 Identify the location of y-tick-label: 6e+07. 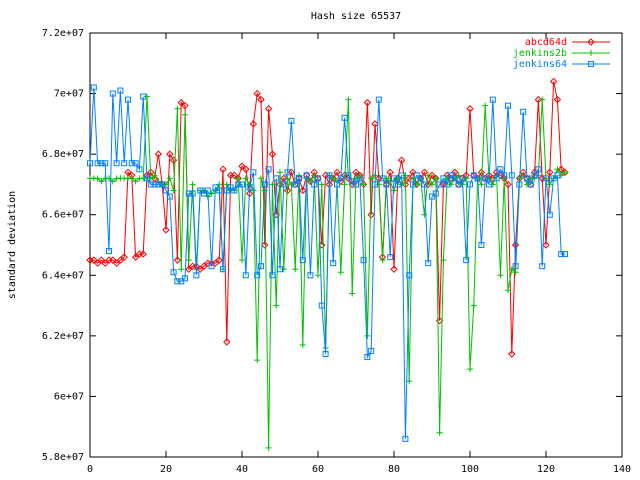
(69, 396).